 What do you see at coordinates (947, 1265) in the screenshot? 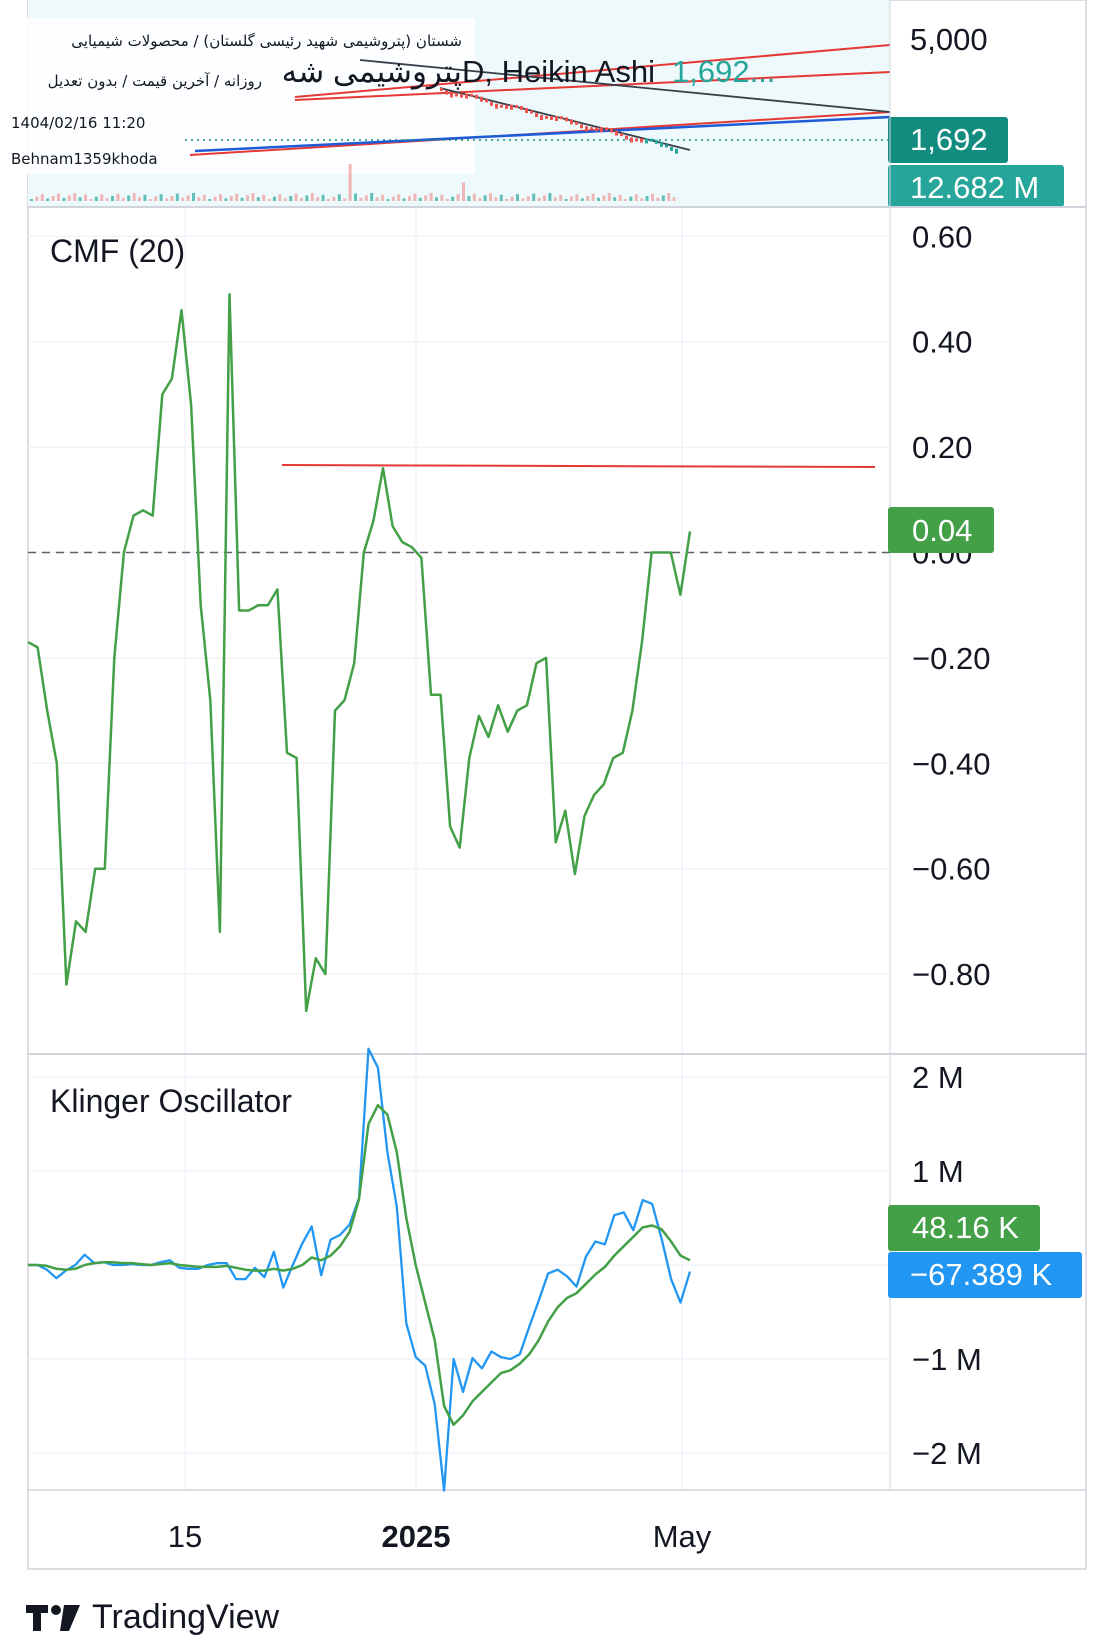
I see `klinger-y-axis: 2 M 1 M −1 M −2 M` at bounding box center [947, 1265].